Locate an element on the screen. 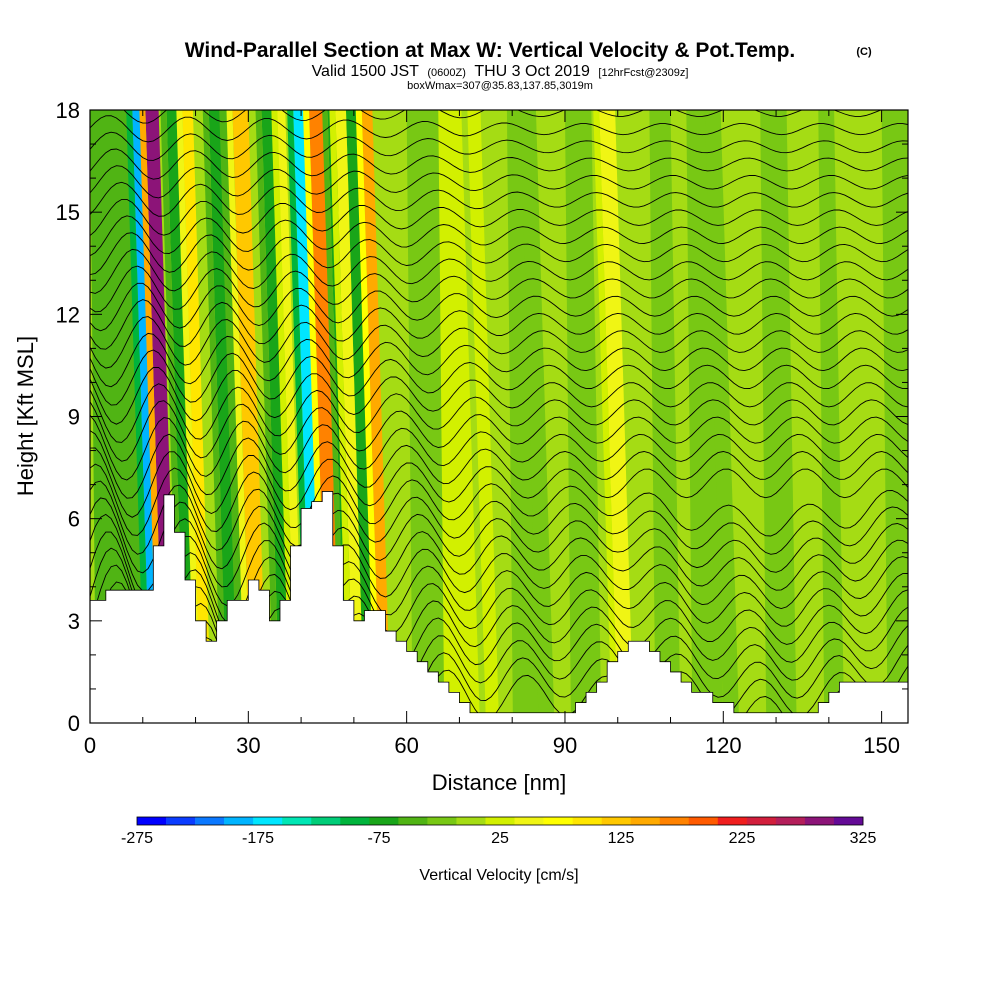 The height and width of the screenshot is (1000, 1000). colorbar-frame is located at coordinates (500, 821).